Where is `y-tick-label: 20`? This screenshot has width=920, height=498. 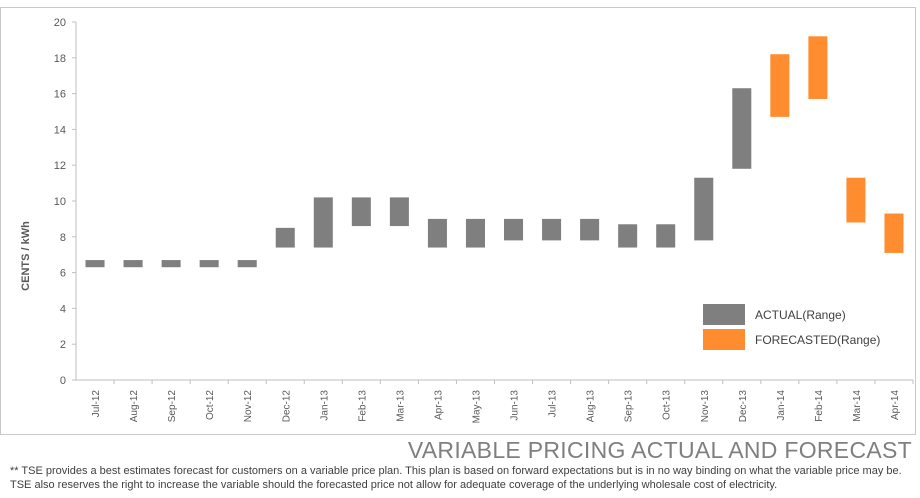
y-tick-label: 20 is located at coordinates (60, 23).